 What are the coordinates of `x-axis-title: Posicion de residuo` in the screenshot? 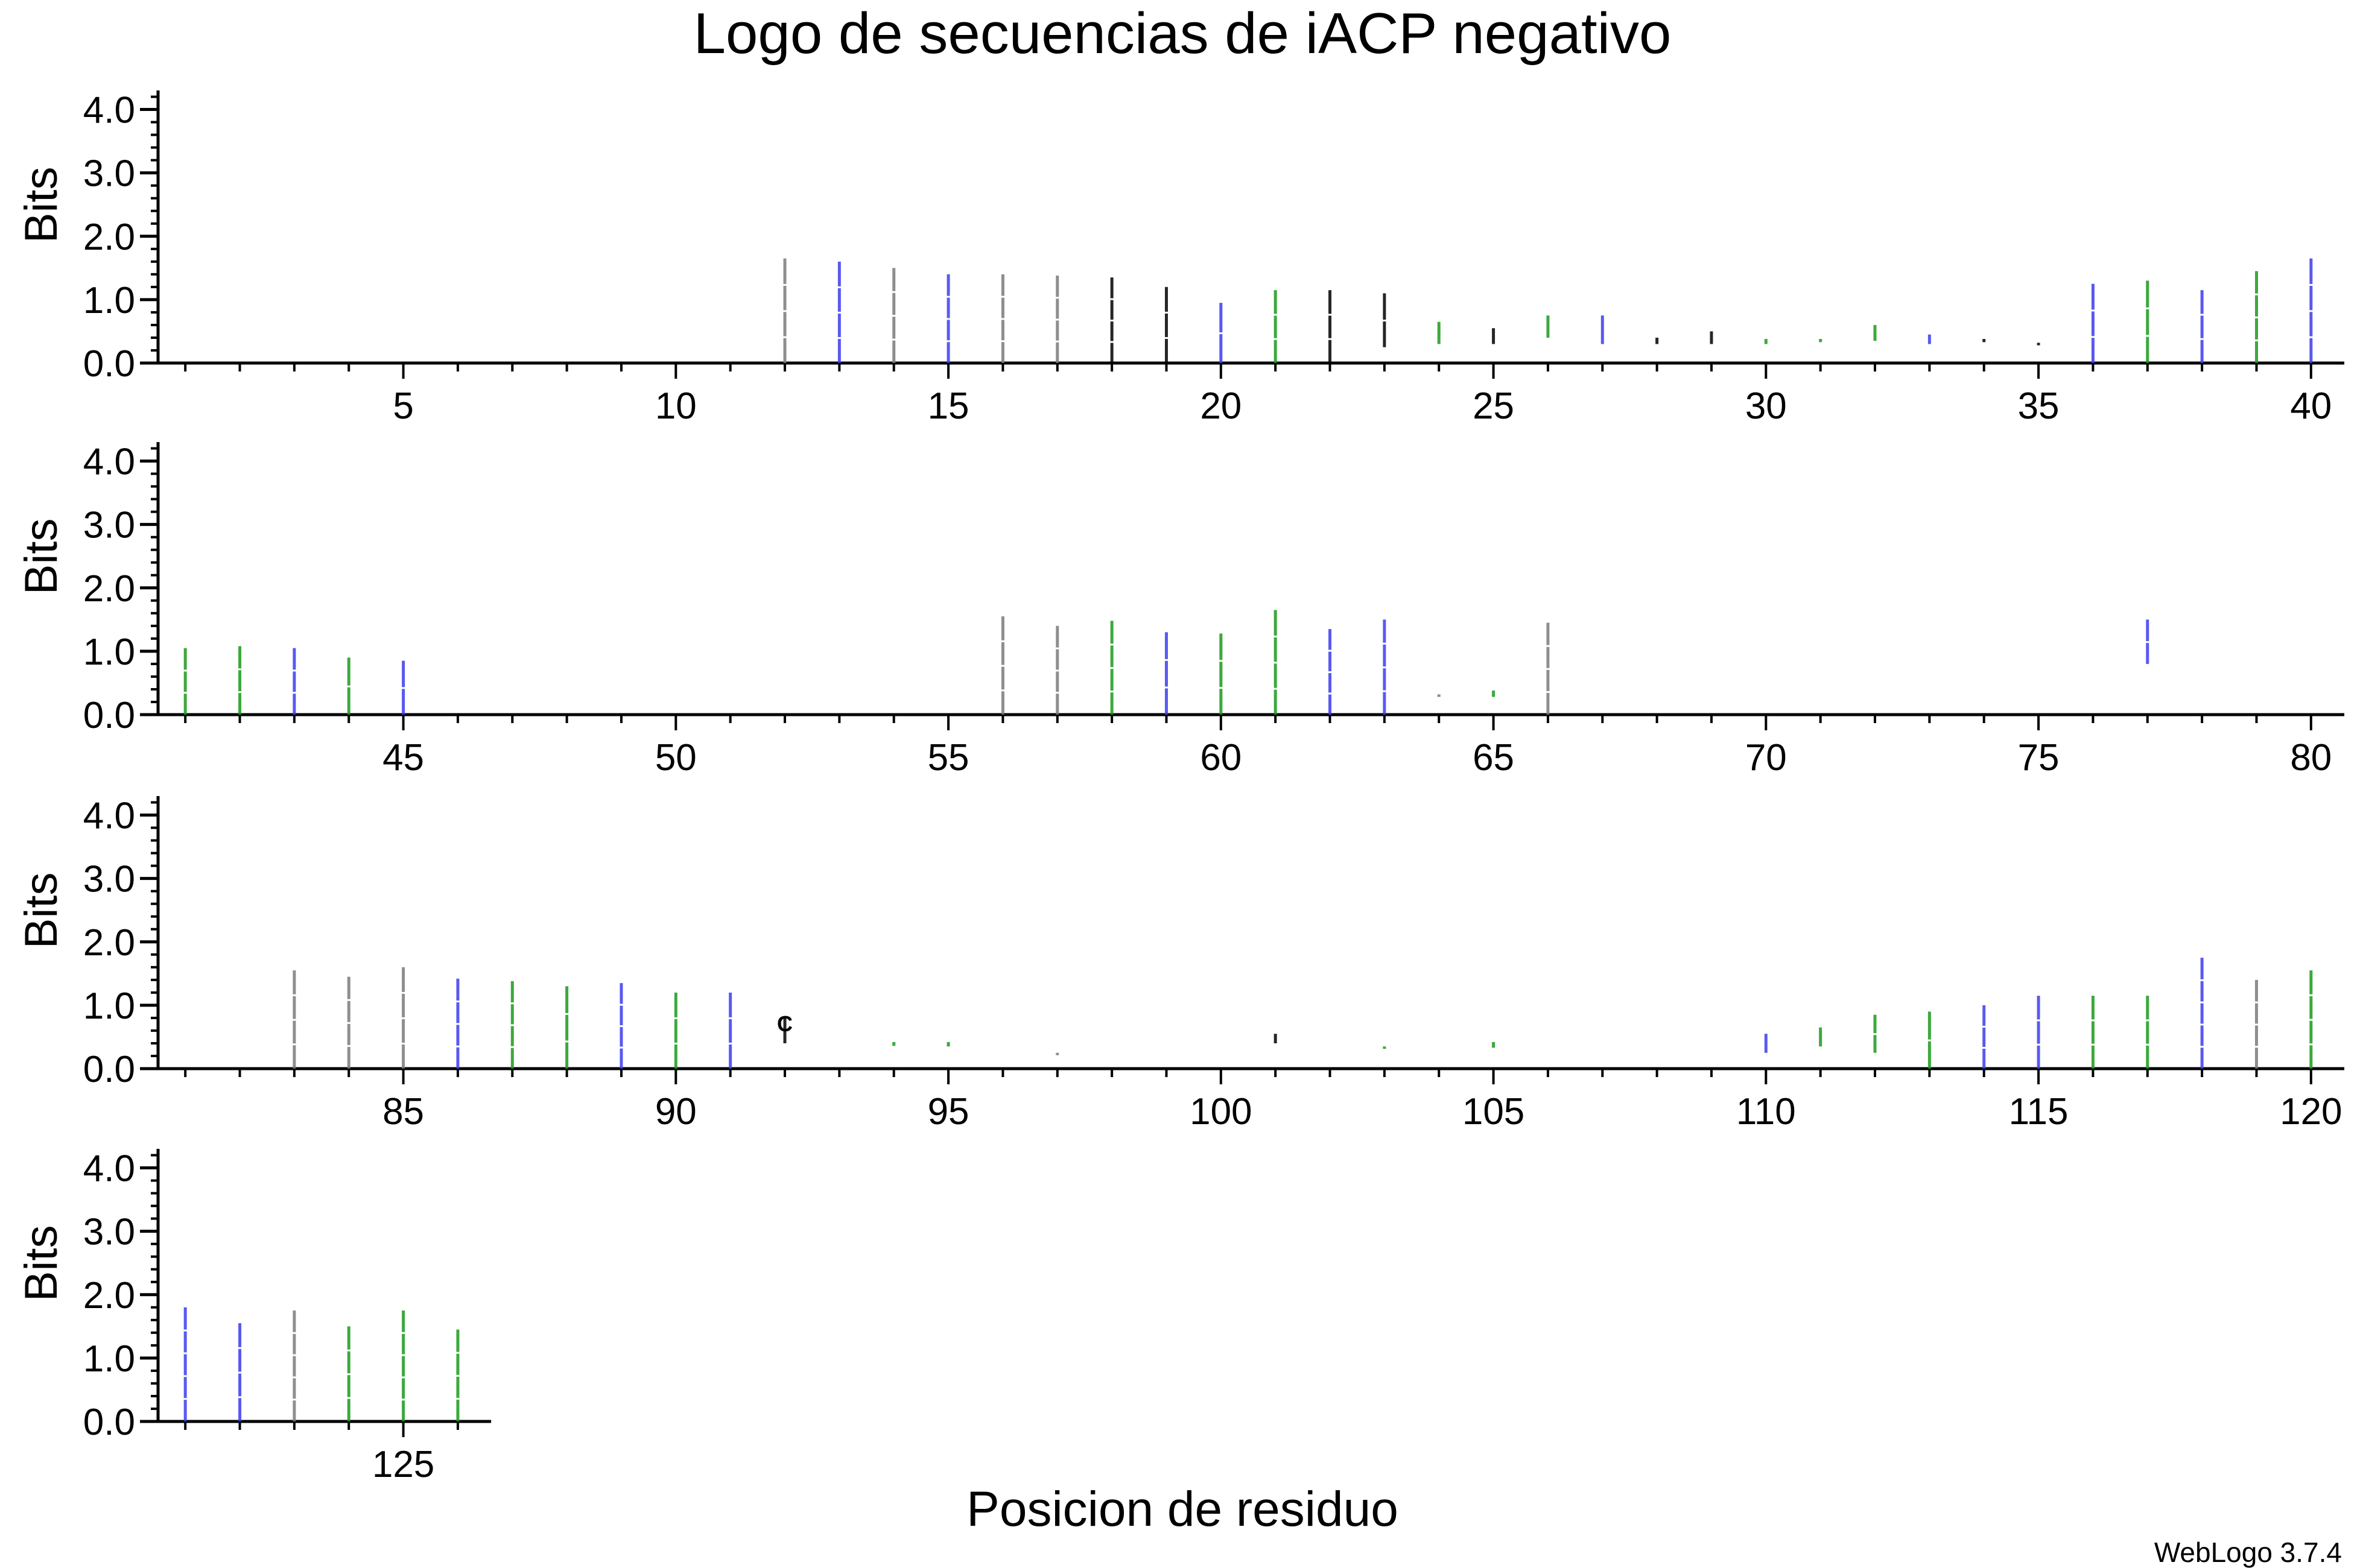 It's located at (1182, 1509).